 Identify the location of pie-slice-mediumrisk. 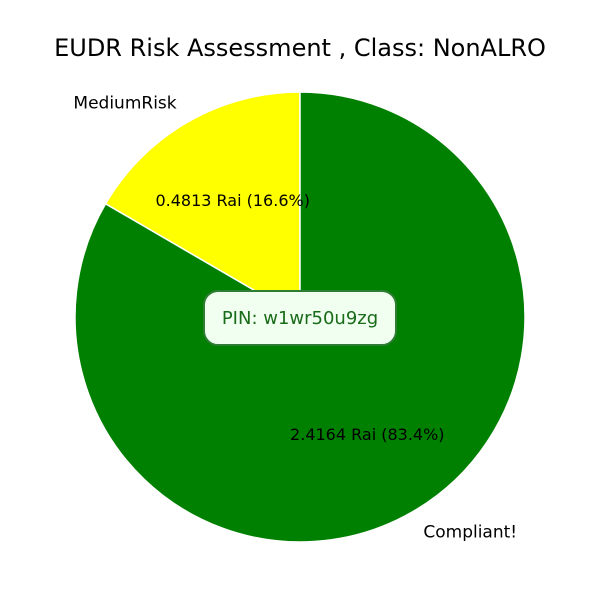
(202, 205).